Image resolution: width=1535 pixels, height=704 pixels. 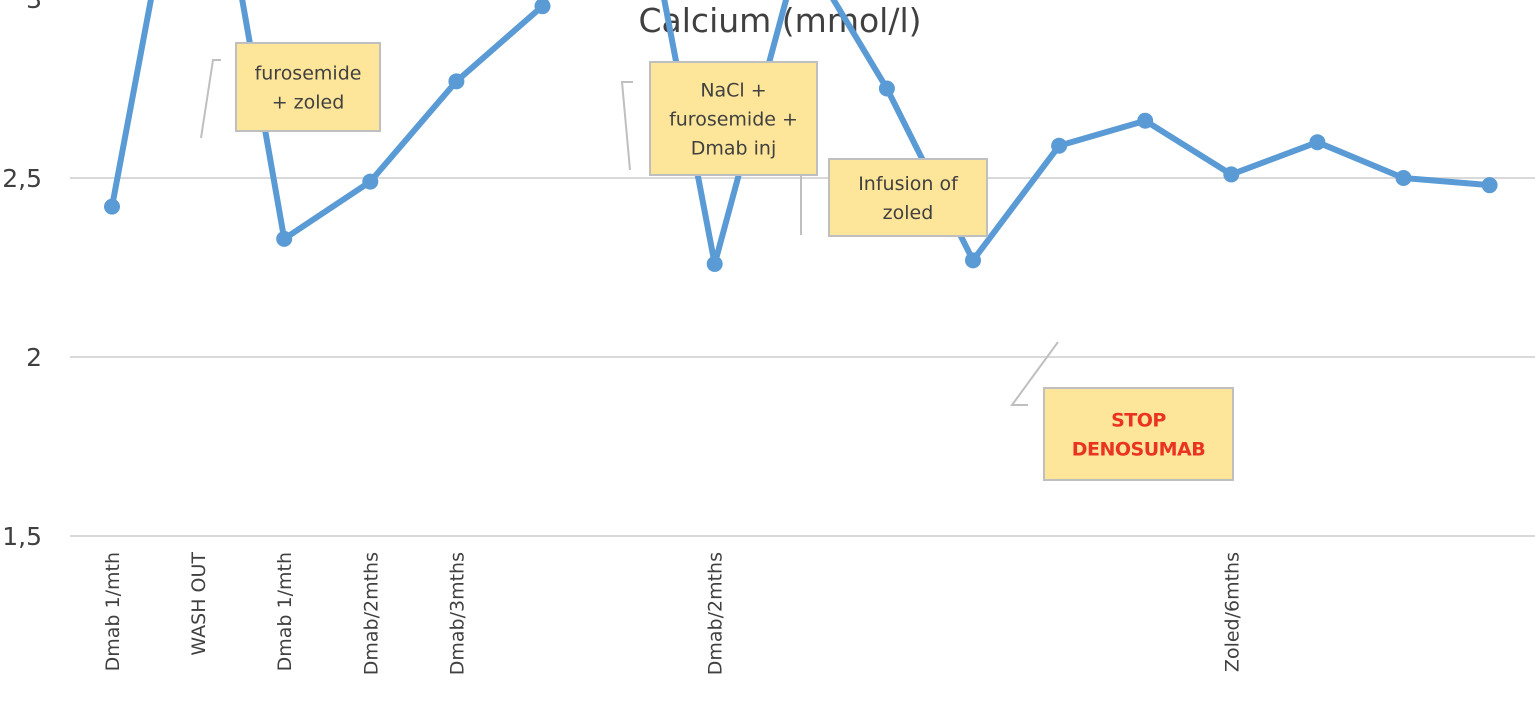 I want to click on annotation-text: NaCl +, so click(x=733, y=91).